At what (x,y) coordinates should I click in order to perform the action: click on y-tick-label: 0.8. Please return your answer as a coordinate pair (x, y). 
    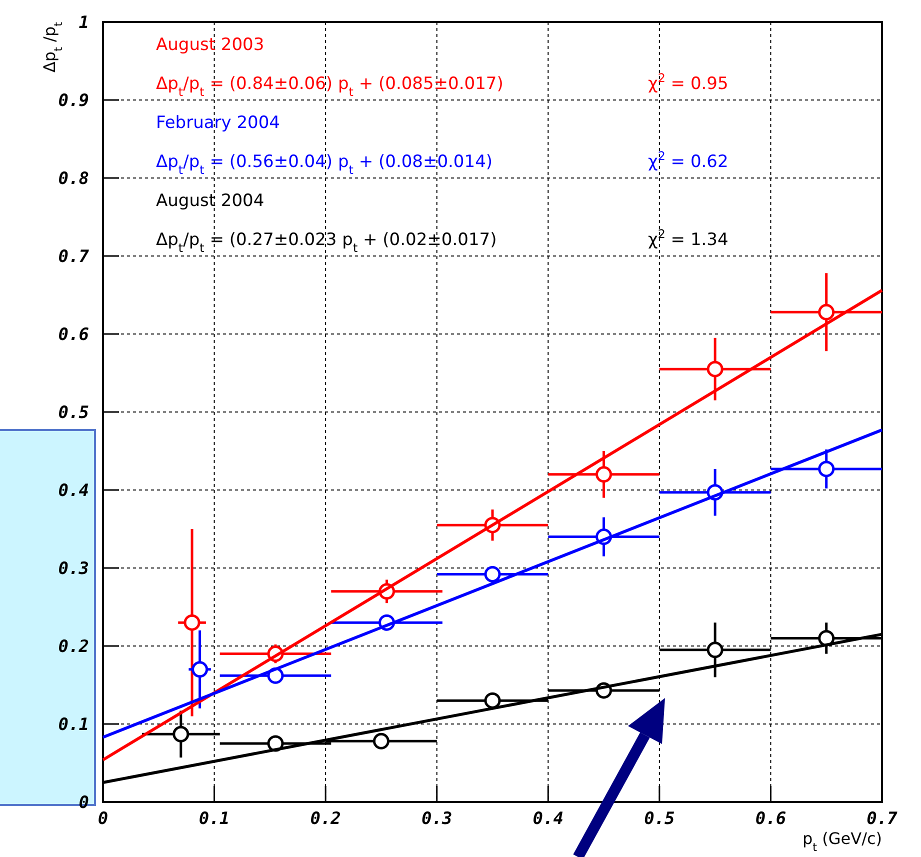
    Looking at the image, I should click on (73, 179).